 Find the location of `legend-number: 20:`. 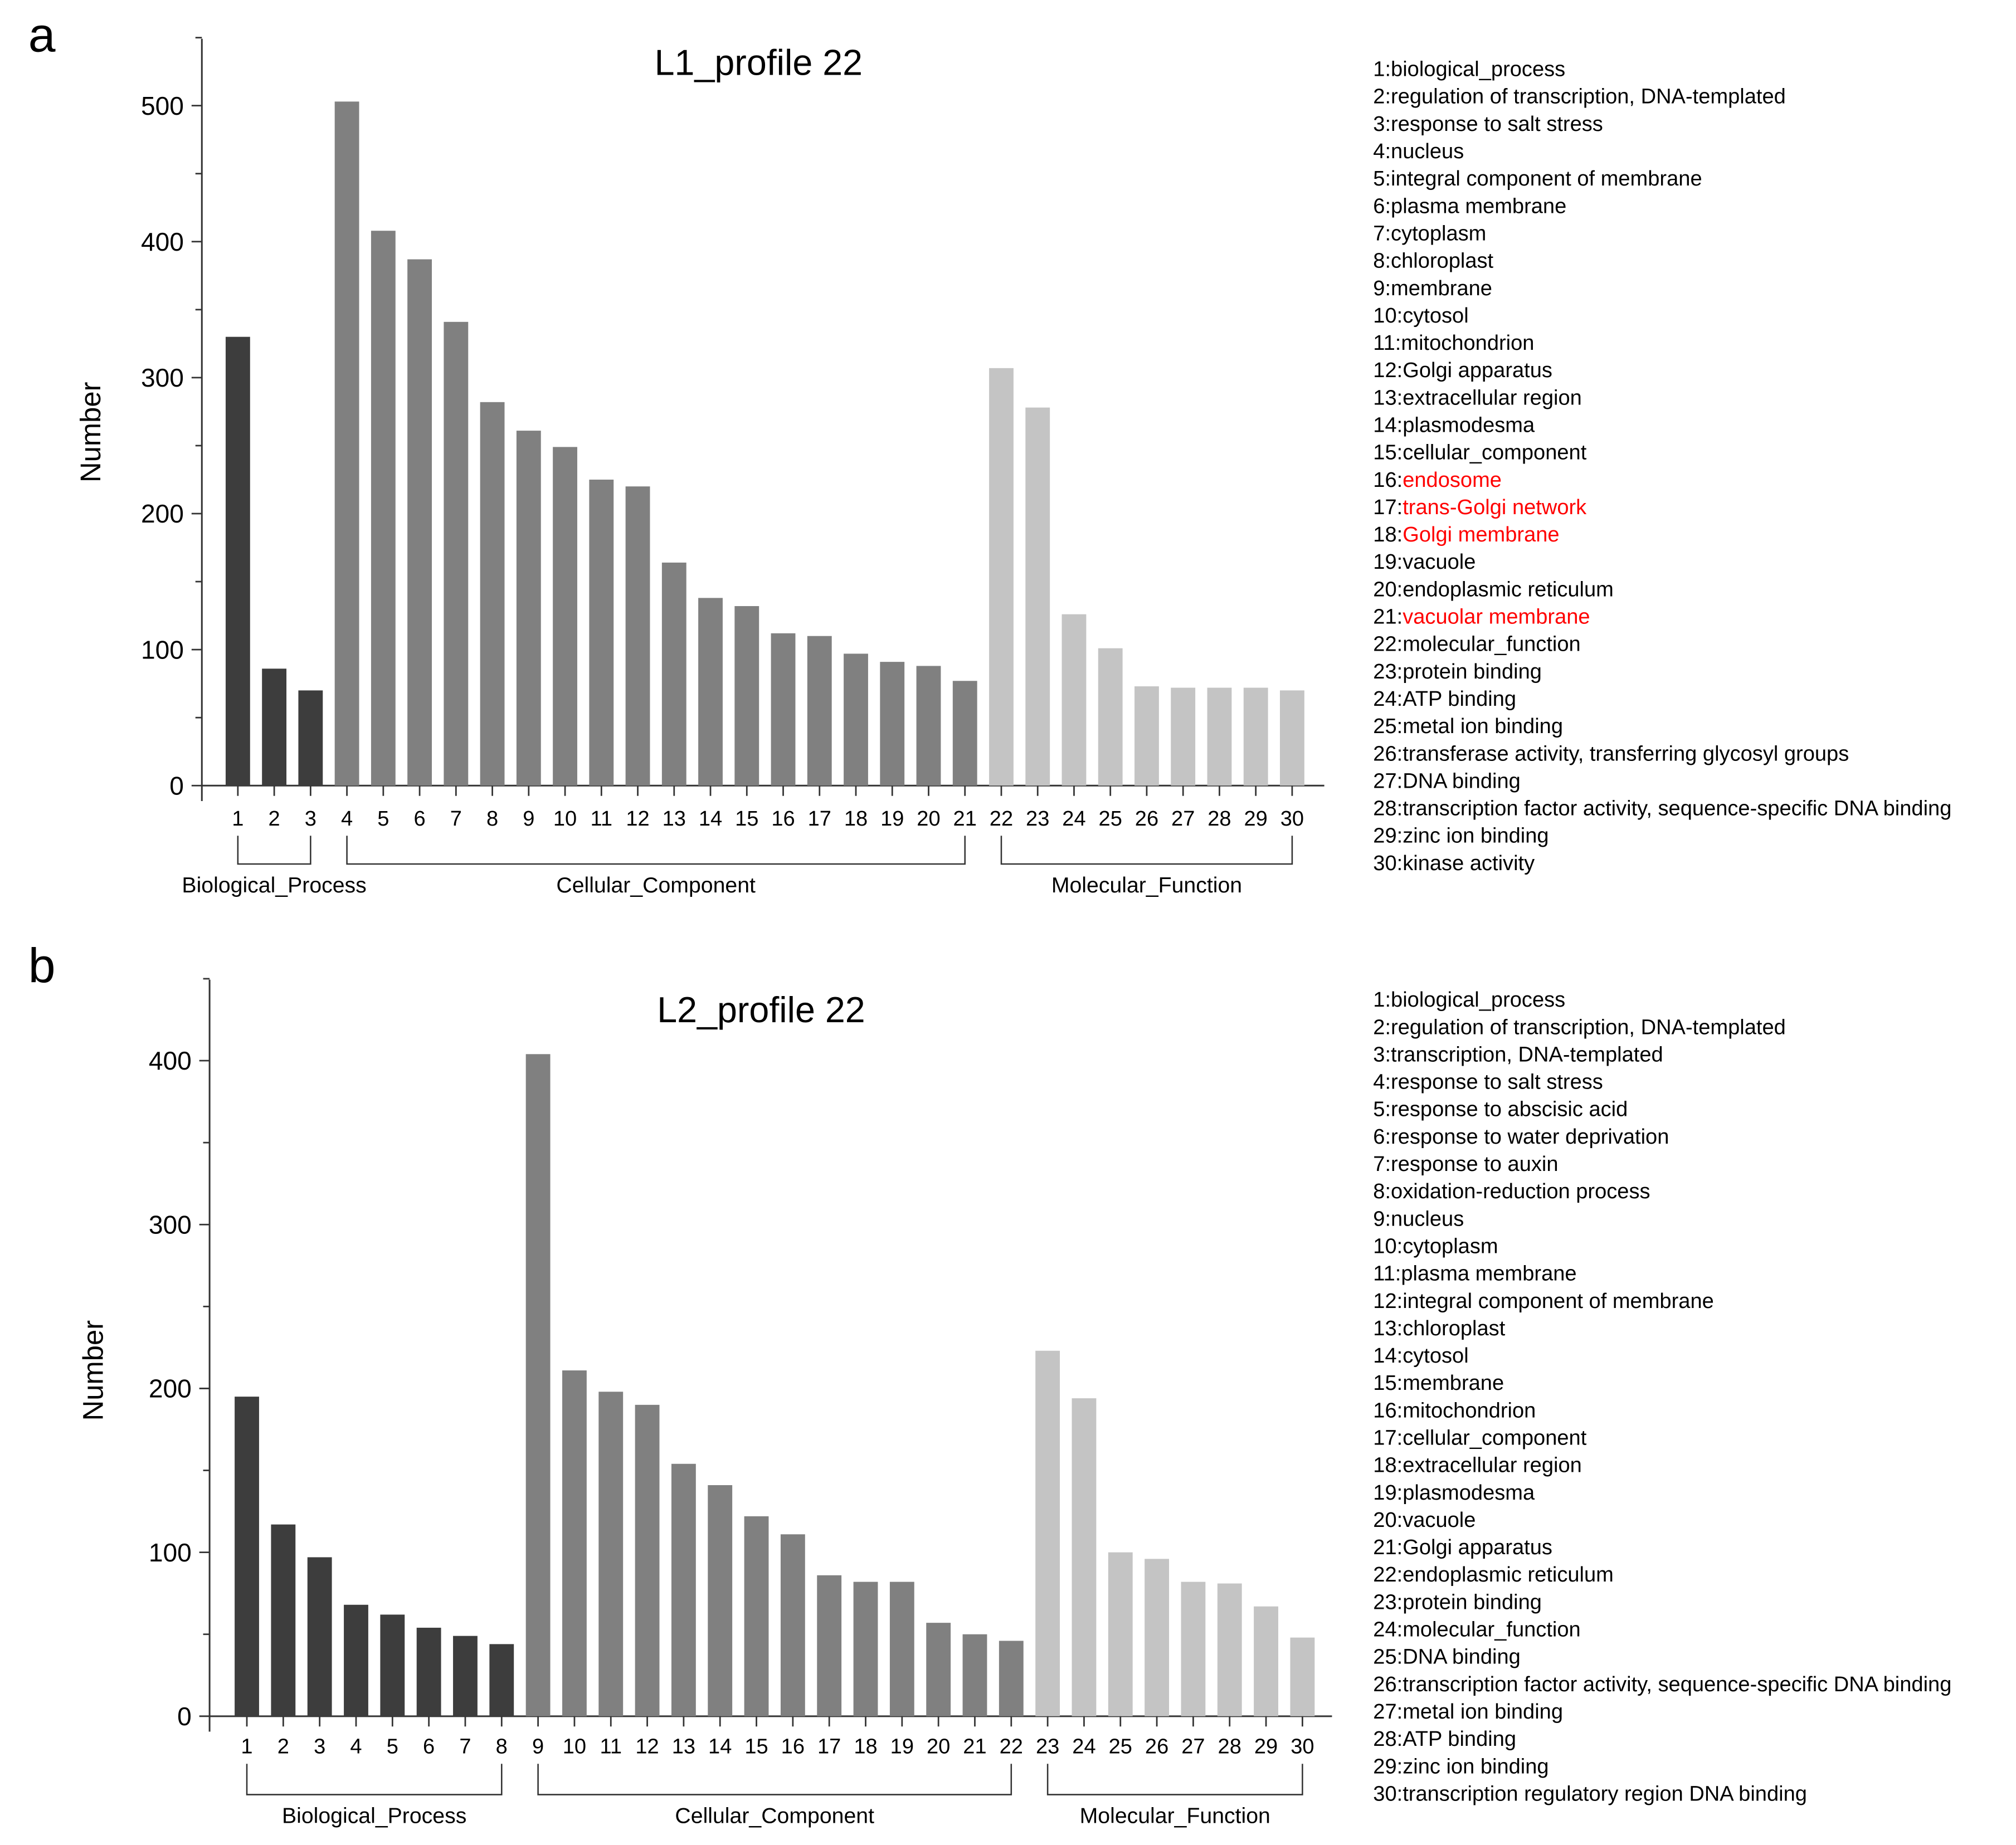

legend-number: 20: is located at coordinates (1388, 589).